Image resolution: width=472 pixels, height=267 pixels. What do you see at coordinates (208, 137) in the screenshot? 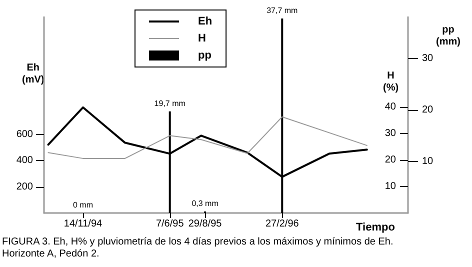
I see `line-series` at bounding box center [208, 137].